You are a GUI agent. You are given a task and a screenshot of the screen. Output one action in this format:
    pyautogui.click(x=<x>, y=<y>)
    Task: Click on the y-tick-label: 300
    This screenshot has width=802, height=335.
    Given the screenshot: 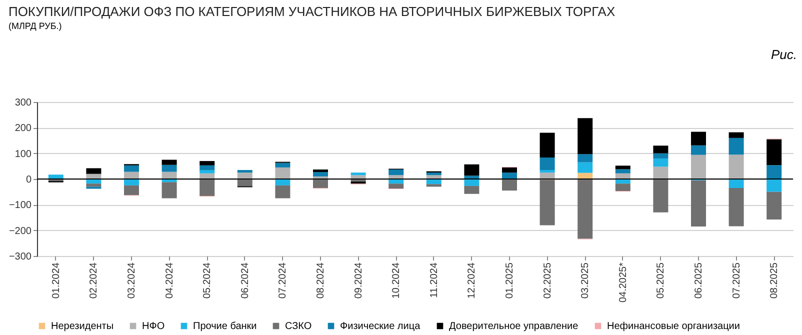 What is the action you would take?
    pyautogui.click(x=23, y=103)
    